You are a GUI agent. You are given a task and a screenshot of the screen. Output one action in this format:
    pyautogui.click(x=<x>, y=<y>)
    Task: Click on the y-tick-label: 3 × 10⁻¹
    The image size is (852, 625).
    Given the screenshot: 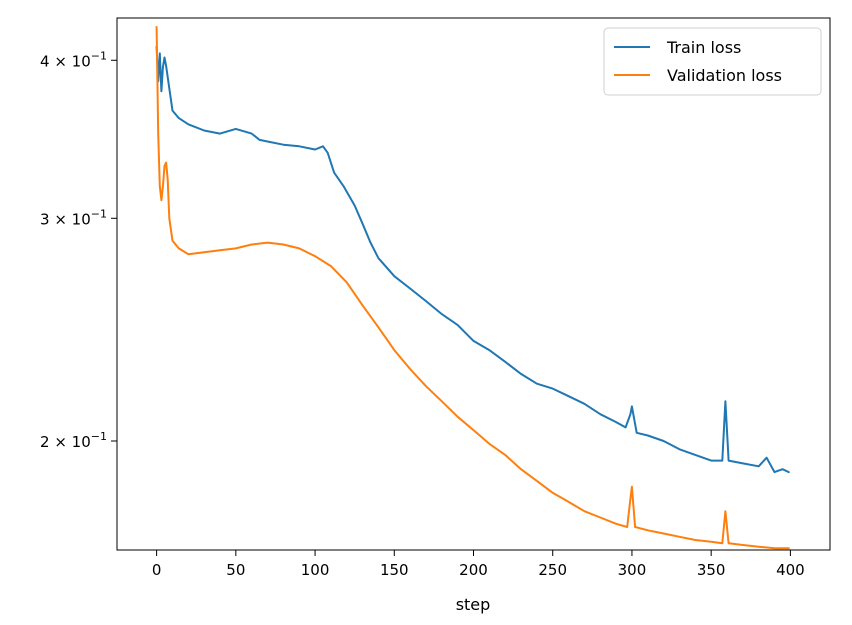 What is the action you would take?
    pyautogui.click(x=73, y=217)
    